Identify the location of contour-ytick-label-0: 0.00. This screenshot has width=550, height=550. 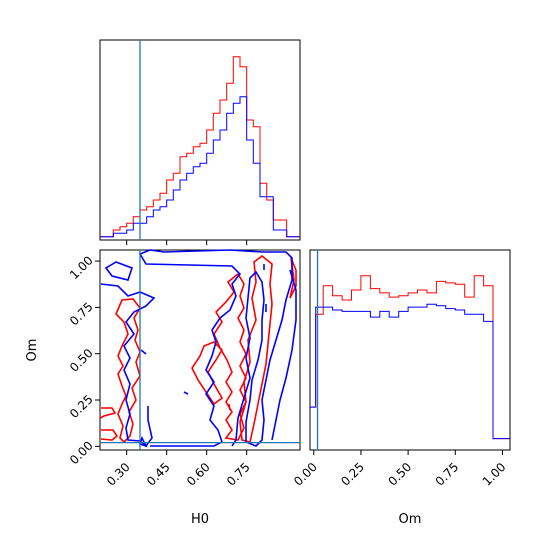
(81, 453).